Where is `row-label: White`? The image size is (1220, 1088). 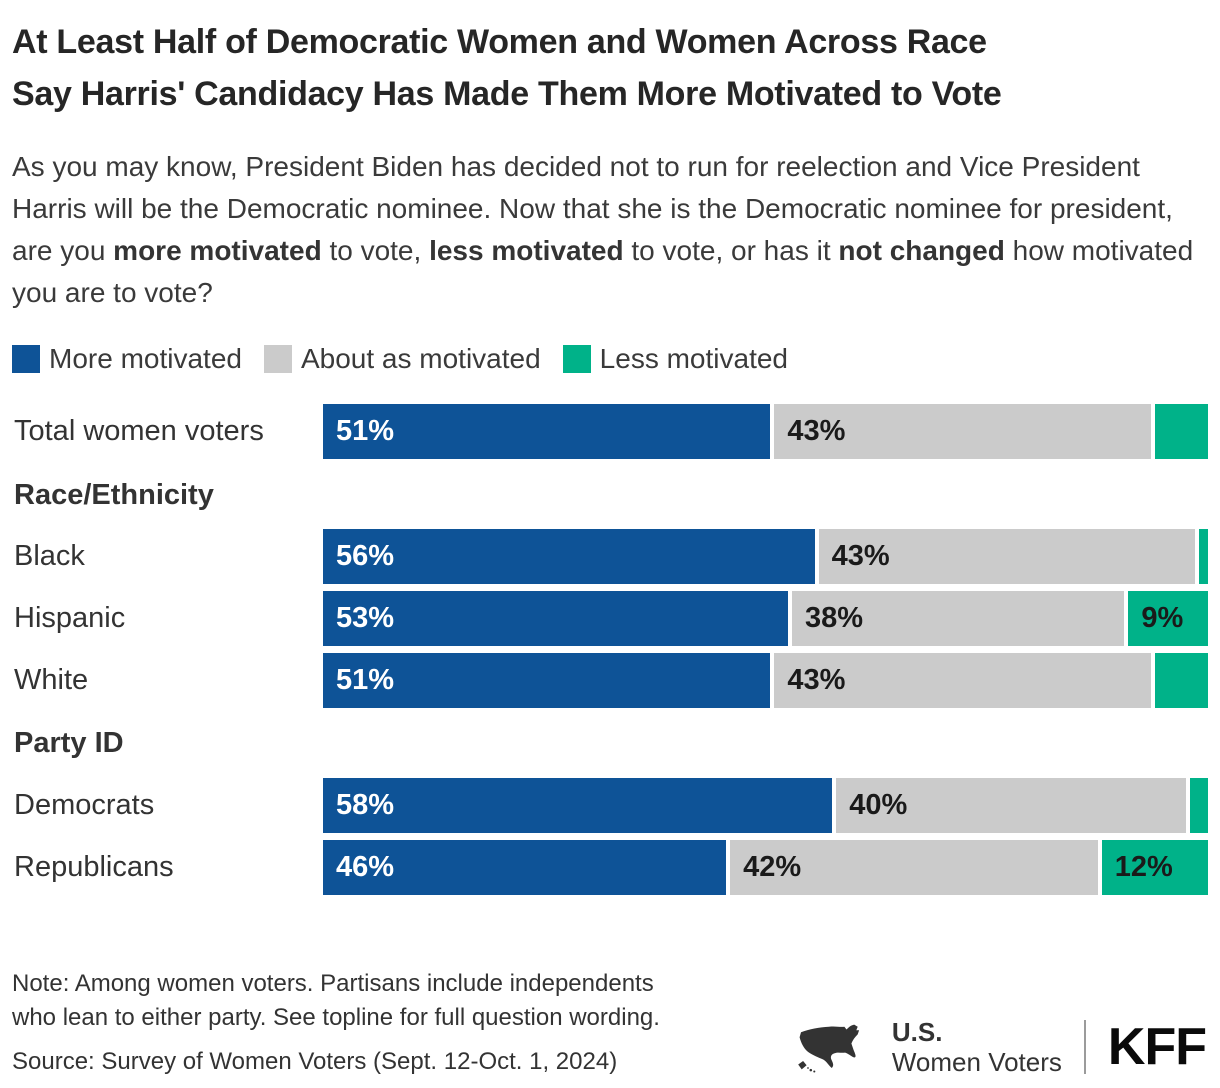
row-label: White is located at coordinates (51, 680).